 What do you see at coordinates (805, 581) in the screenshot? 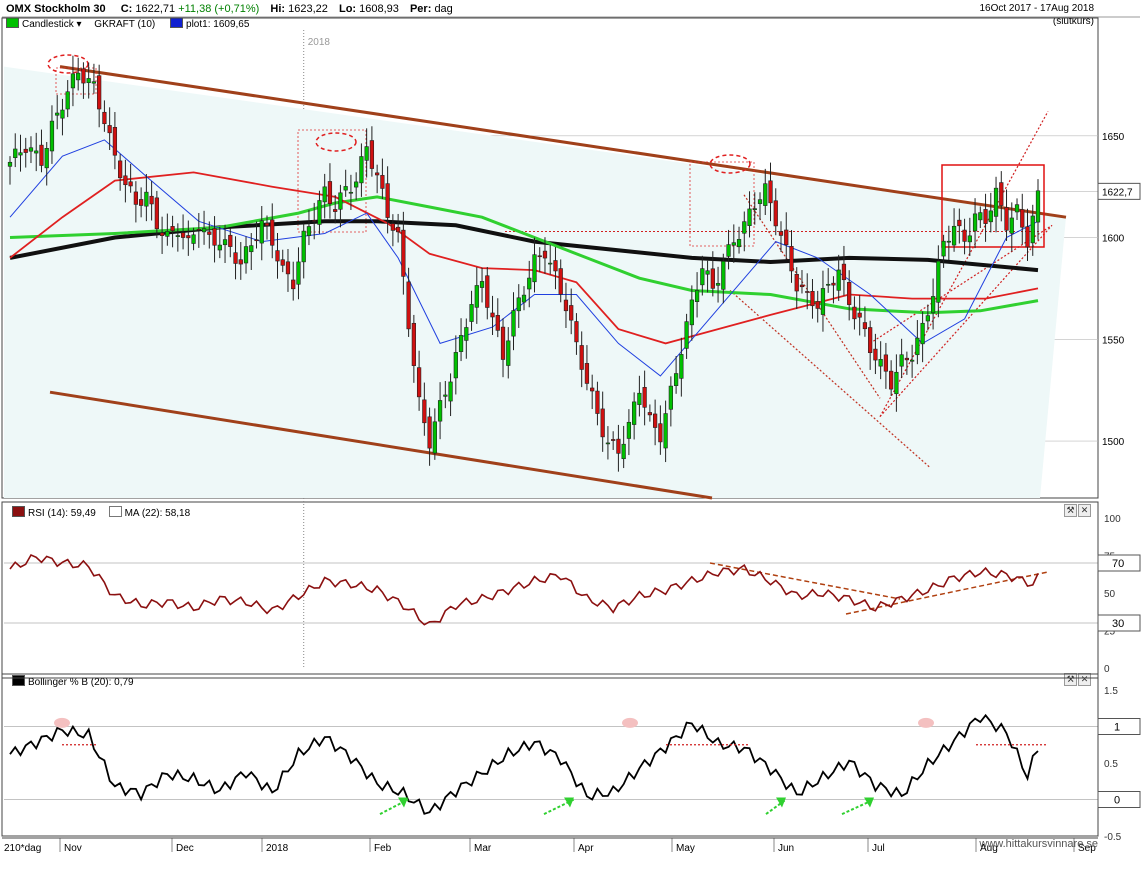
I see `rsi-resistance-trend` at bounding box center [805, 581].